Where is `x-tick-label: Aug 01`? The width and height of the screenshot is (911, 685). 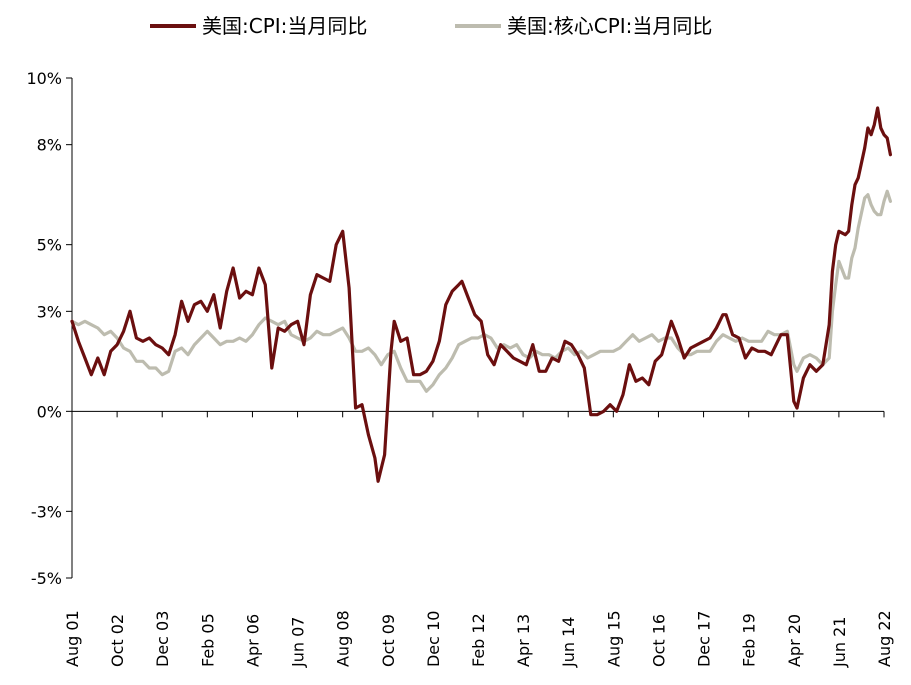 x-tick-label: Aug 01 is located at coordinates (72, 638).